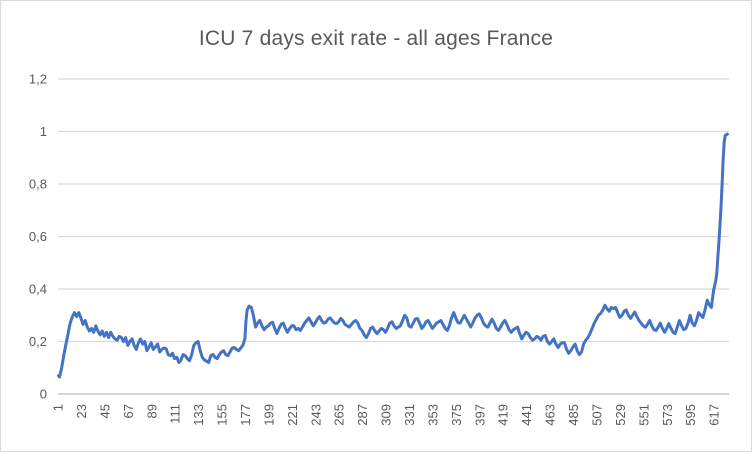 Image resolution: width=752 pixels, height=452 pixels. Describe the element at coordinates (38, 79) in the screenshot. I see `y-axis-tick-label: 1,2` at that location.